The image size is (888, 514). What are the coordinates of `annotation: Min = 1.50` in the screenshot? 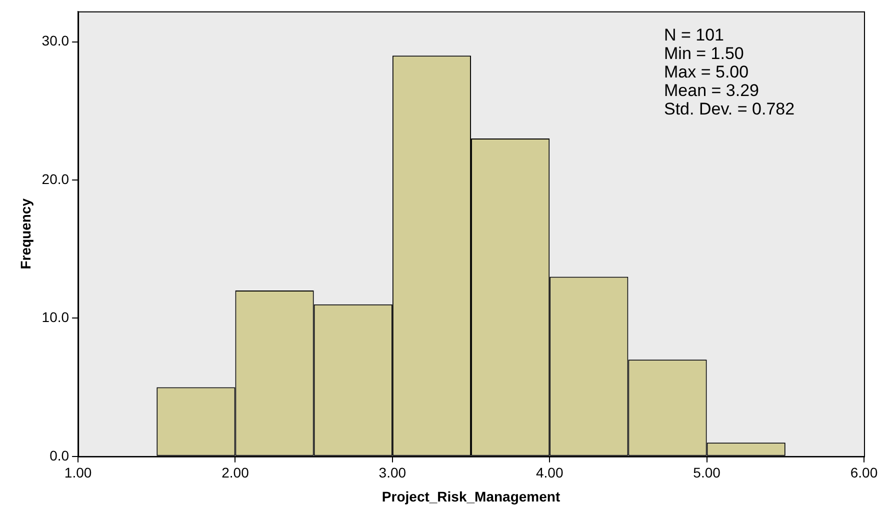 It's located at (704, 54).